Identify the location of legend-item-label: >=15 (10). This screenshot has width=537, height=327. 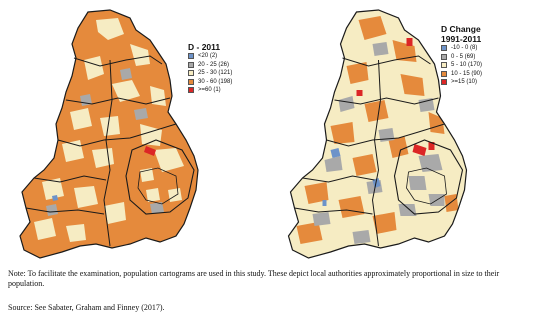
(464, 82).